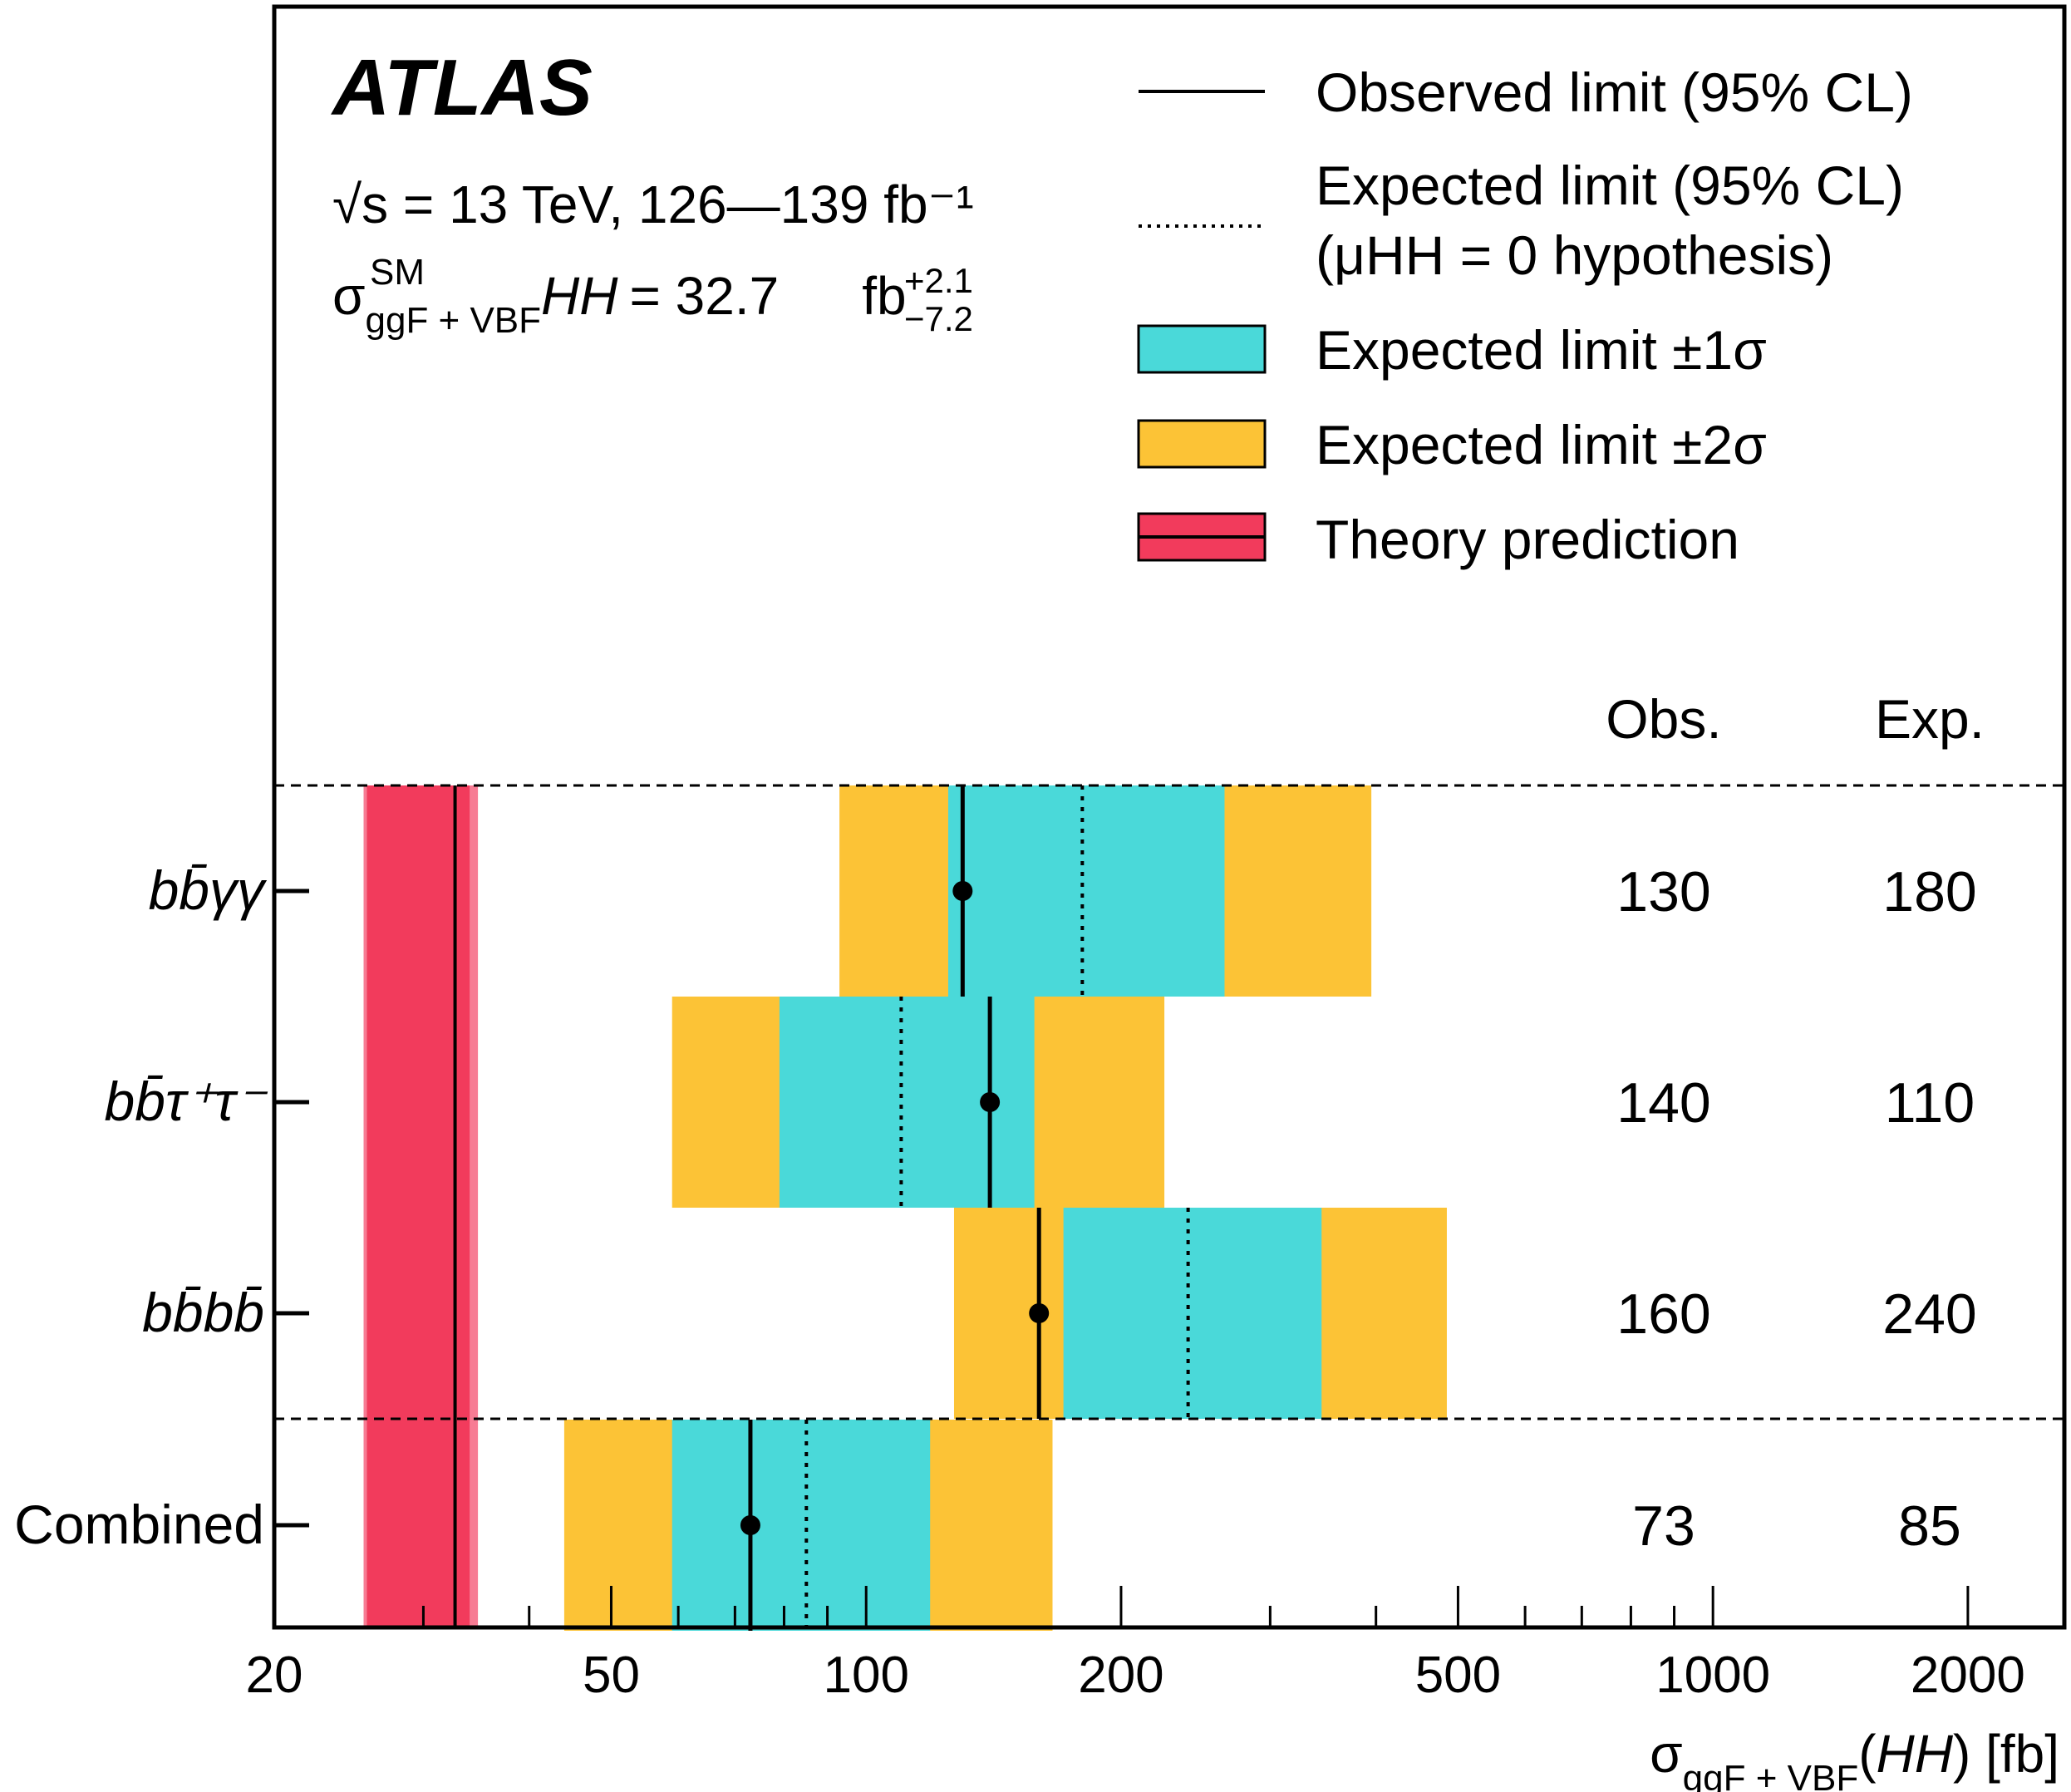  What do you see at coordinates (1929, 1314) in the screenshot?
I see `exp-value-row-2: 240` at bounding box center [1929, 1314].